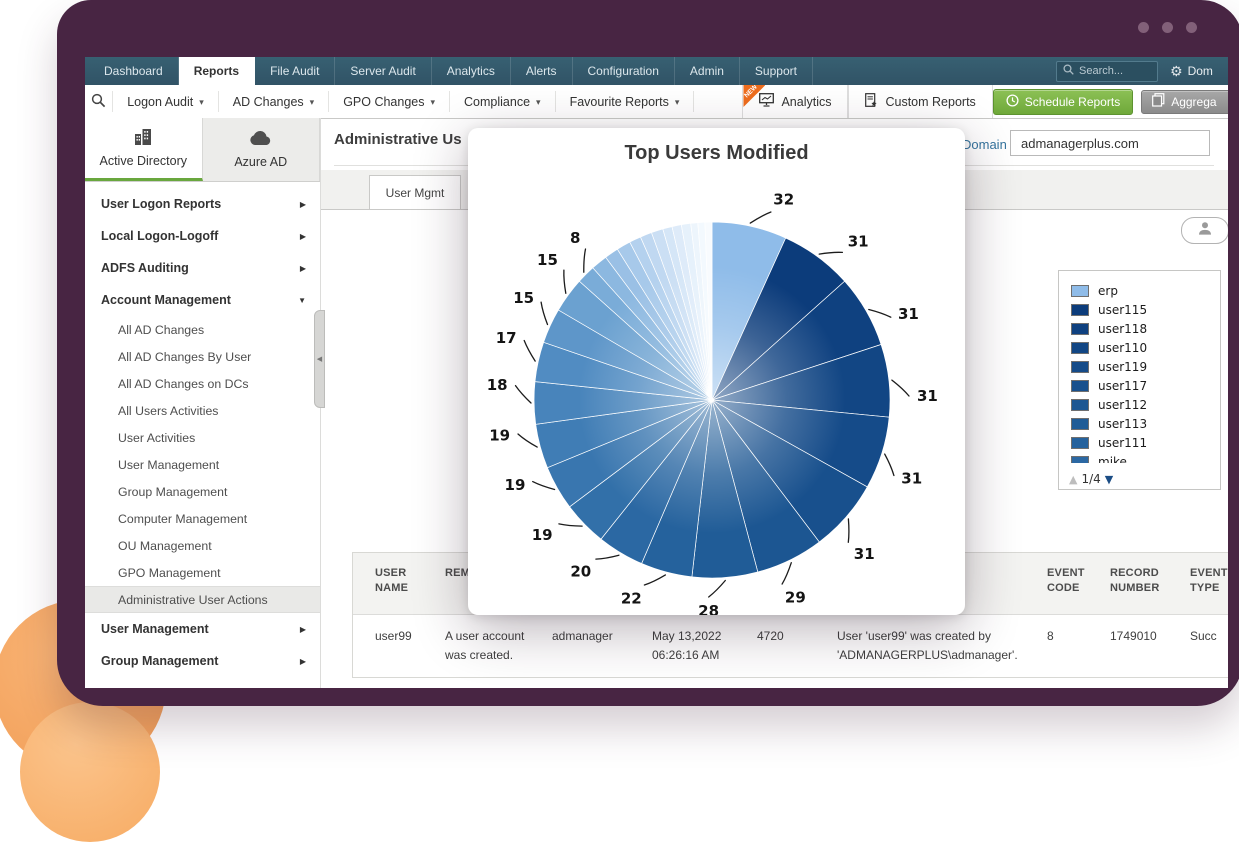 The image size is (1239, 842). I want to click on chevron-right-icon: ▶, so click(302, 204).